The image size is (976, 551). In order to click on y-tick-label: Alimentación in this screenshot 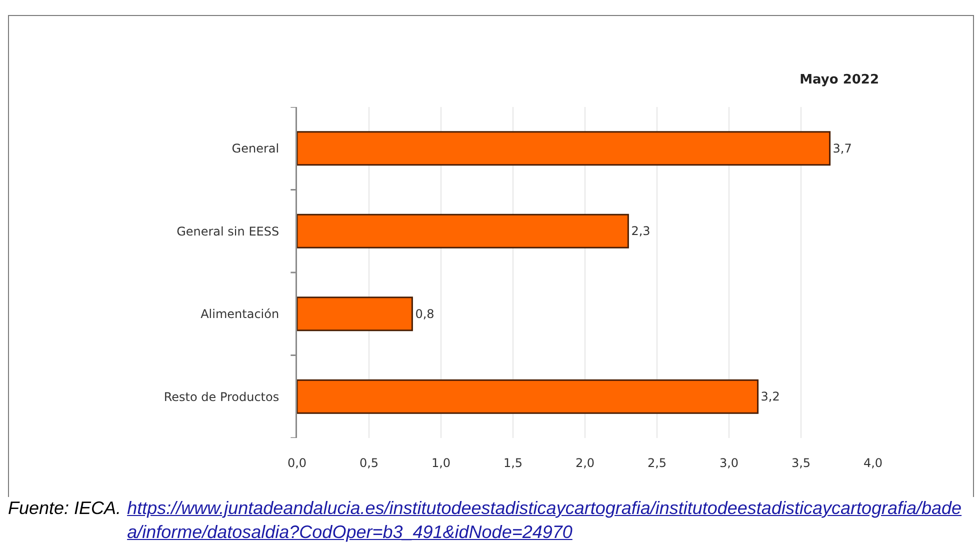, I will do `click(240, 314)`.